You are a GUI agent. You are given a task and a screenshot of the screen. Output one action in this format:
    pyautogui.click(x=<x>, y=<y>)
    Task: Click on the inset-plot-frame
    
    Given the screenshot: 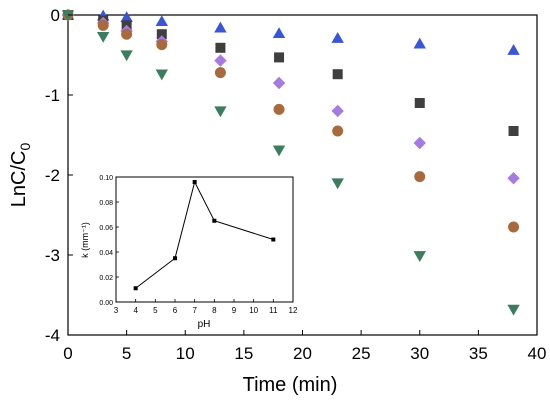 What is the action you would take?
    pyautogui.click(x=204, y=239)
    